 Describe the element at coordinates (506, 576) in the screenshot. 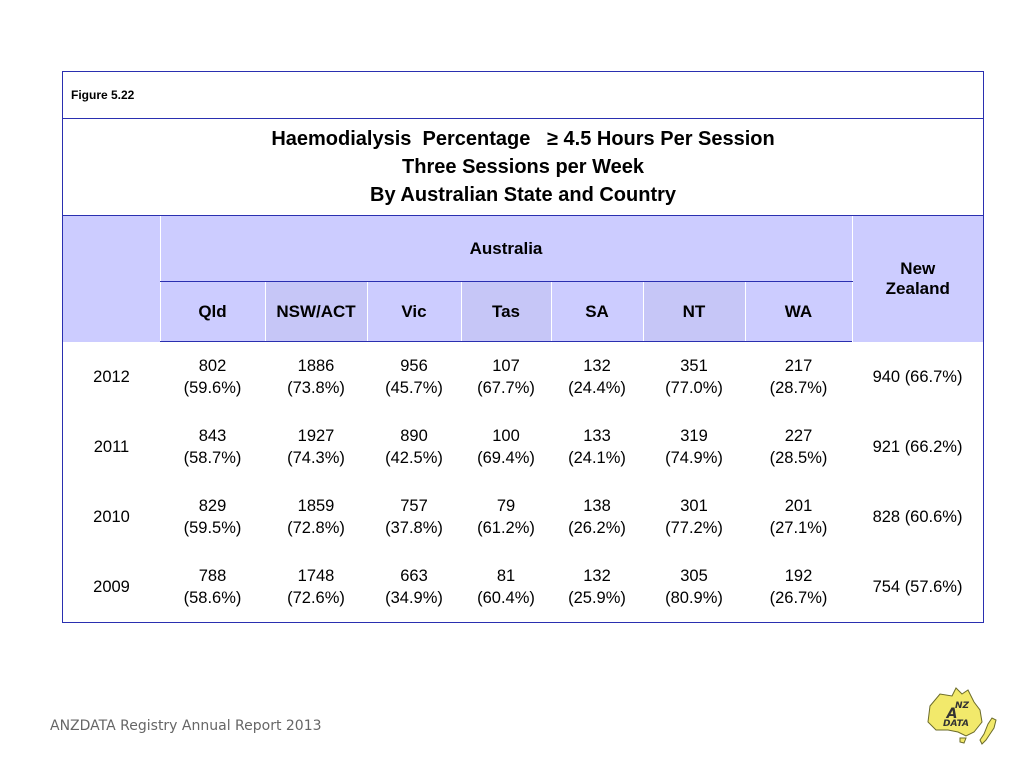

I see `count-value: 81` at that location.